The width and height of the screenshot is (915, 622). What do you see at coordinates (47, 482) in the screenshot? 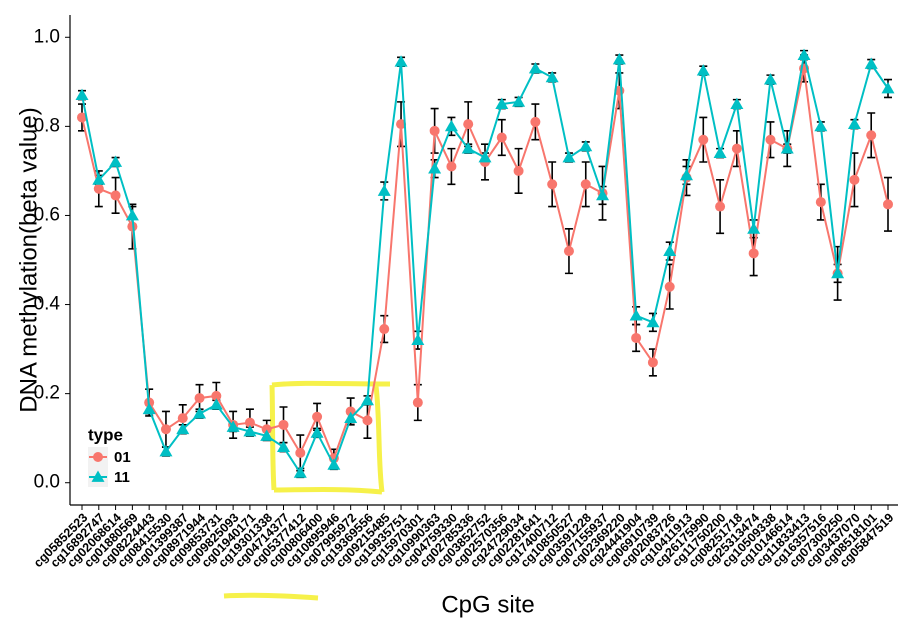
I see `y-tick-label: 0.0` at bounding box center [47, 482].